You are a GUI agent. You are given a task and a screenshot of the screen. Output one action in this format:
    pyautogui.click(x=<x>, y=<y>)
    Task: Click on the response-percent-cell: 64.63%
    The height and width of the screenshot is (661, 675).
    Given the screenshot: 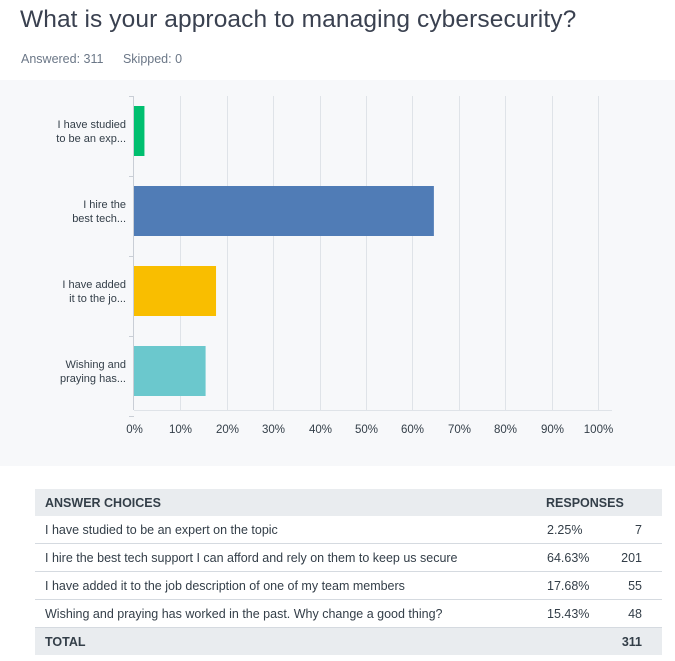 What is the action you would take?
    pyautogui.click(x=576, y=557)
    